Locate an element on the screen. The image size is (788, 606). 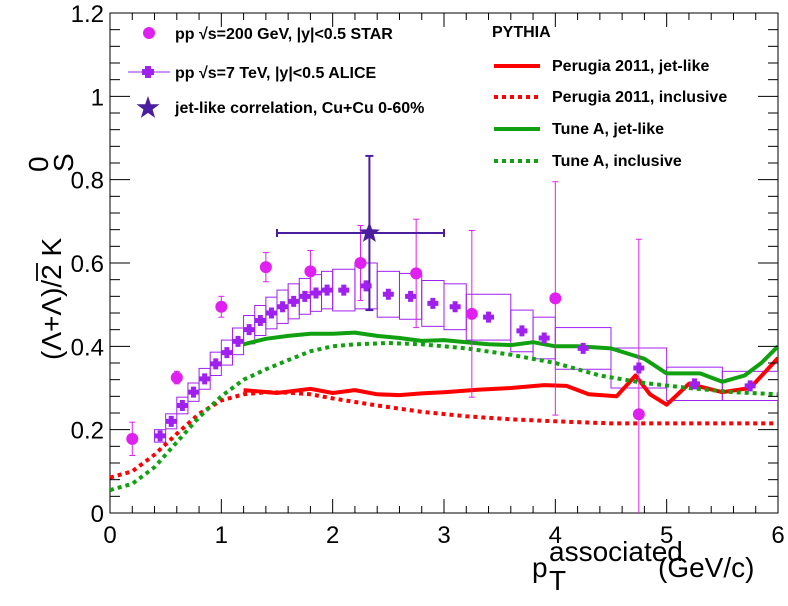
legend-label-perugia-inclusive: Perugia 2011, inclusive is located at coordinates (639, 97).